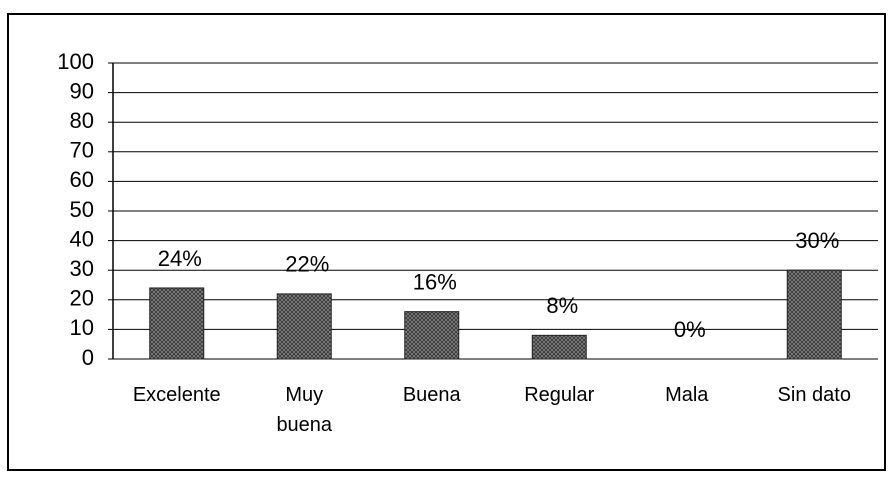 This screenshot has height=478, width=893. Describe the element at coordinates (82, 327) in the screenshot. I see `y-tick-label: 10` at that location.